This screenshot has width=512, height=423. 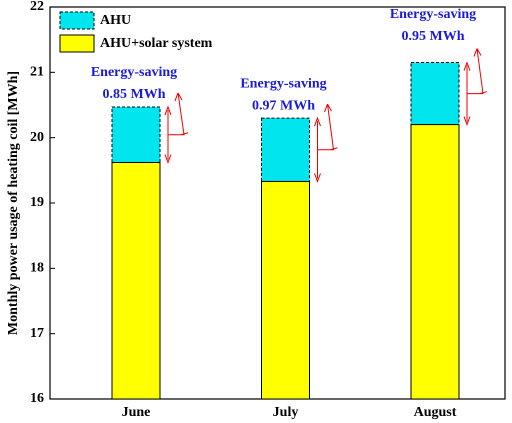 I want to click on annotation: 0.85 MWh, so click(x=134, y=94).